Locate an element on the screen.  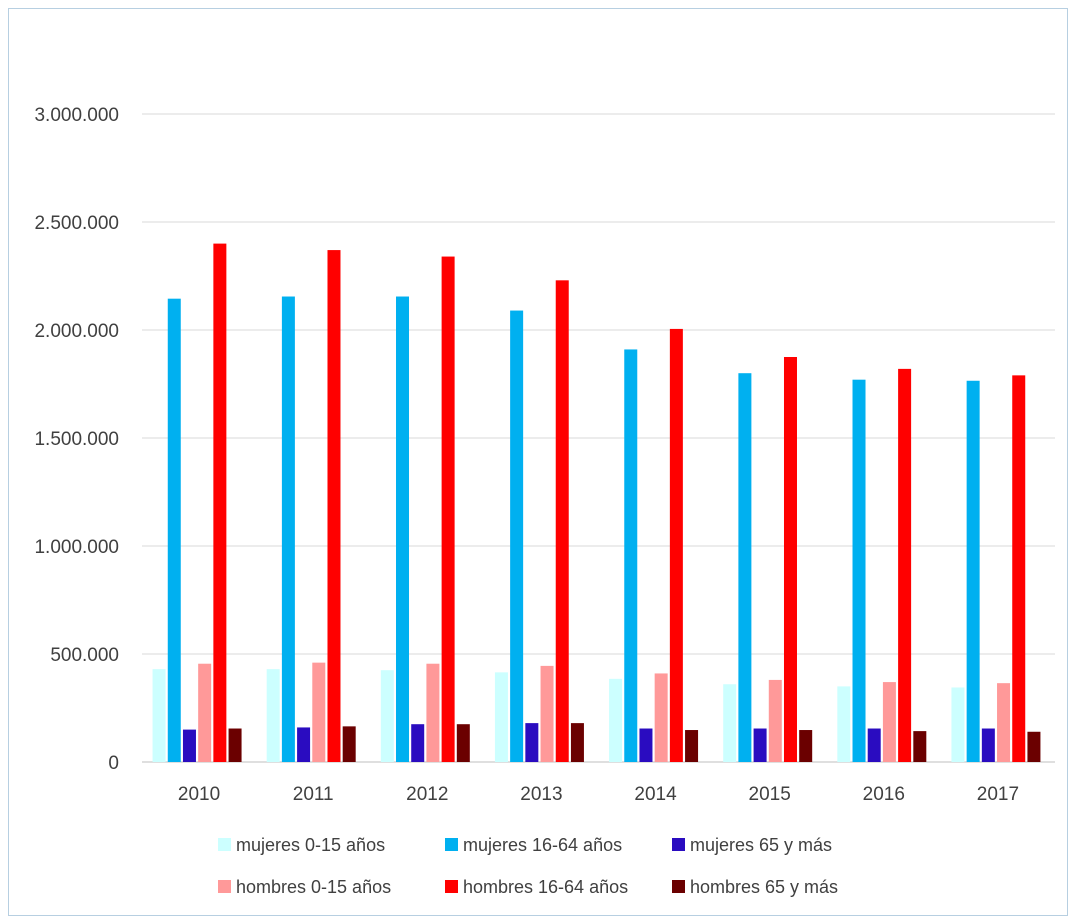
legend-label: mujeres 65 y más is located at coordinates (761, 845).